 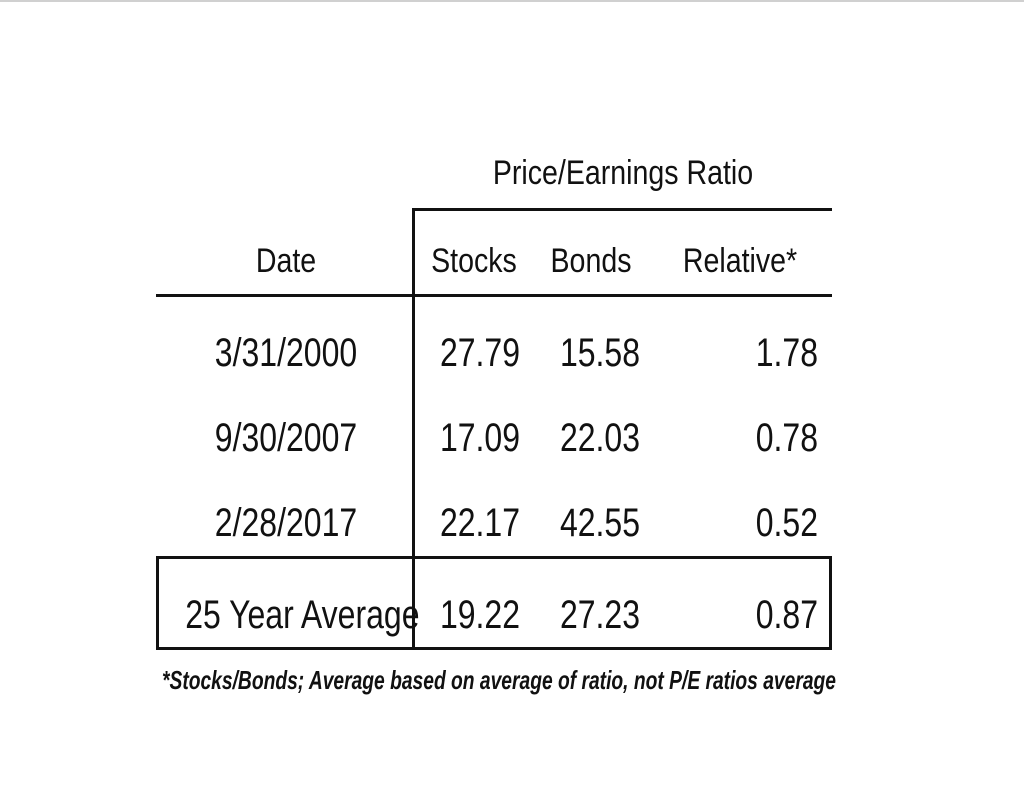 What do you see at coordinates (830, 603) in the screenshot?
I see `average-box-right` at bounding box center [830, 603].